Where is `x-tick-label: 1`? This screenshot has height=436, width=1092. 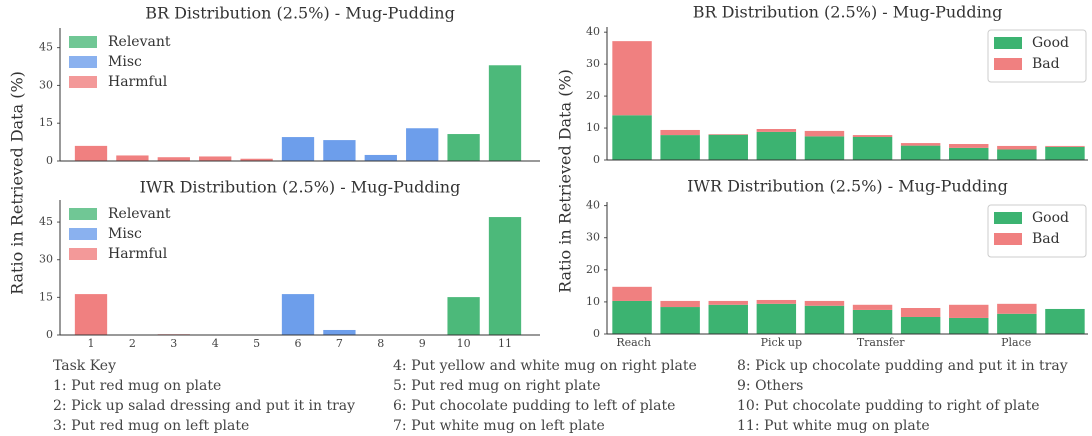 x-tick-label: 1 is located at coordinates (91, 343).